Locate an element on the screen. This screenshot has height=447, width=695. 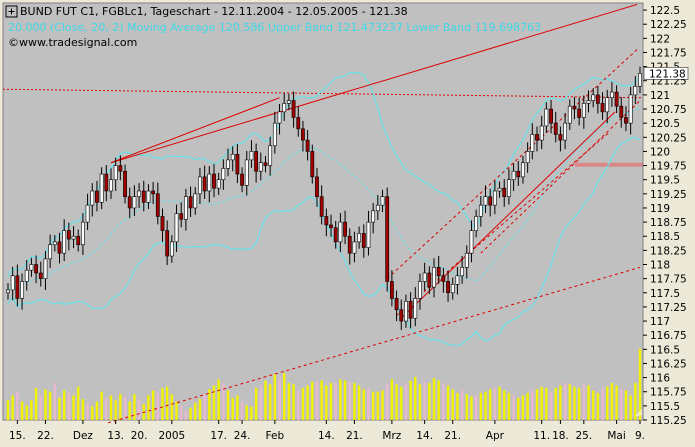
x-tick-label: 17. is located at coordinates (218, 436).